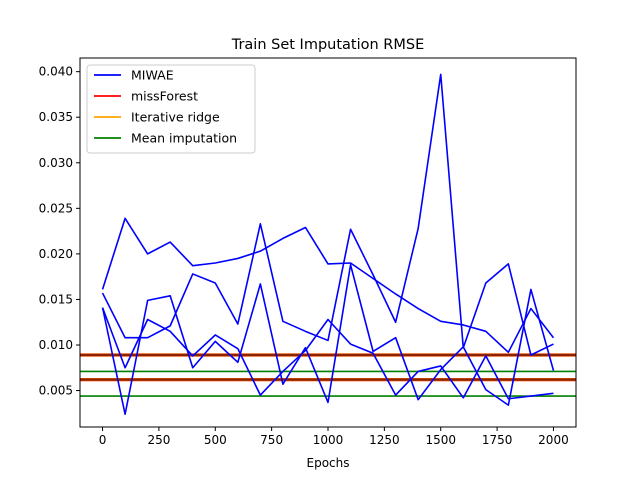 The width and height of the screenshot is (640, 480). Describe the element at coordinates (56, 254) in the screenshot. I see `y-tick-label: 0.020` at that location.